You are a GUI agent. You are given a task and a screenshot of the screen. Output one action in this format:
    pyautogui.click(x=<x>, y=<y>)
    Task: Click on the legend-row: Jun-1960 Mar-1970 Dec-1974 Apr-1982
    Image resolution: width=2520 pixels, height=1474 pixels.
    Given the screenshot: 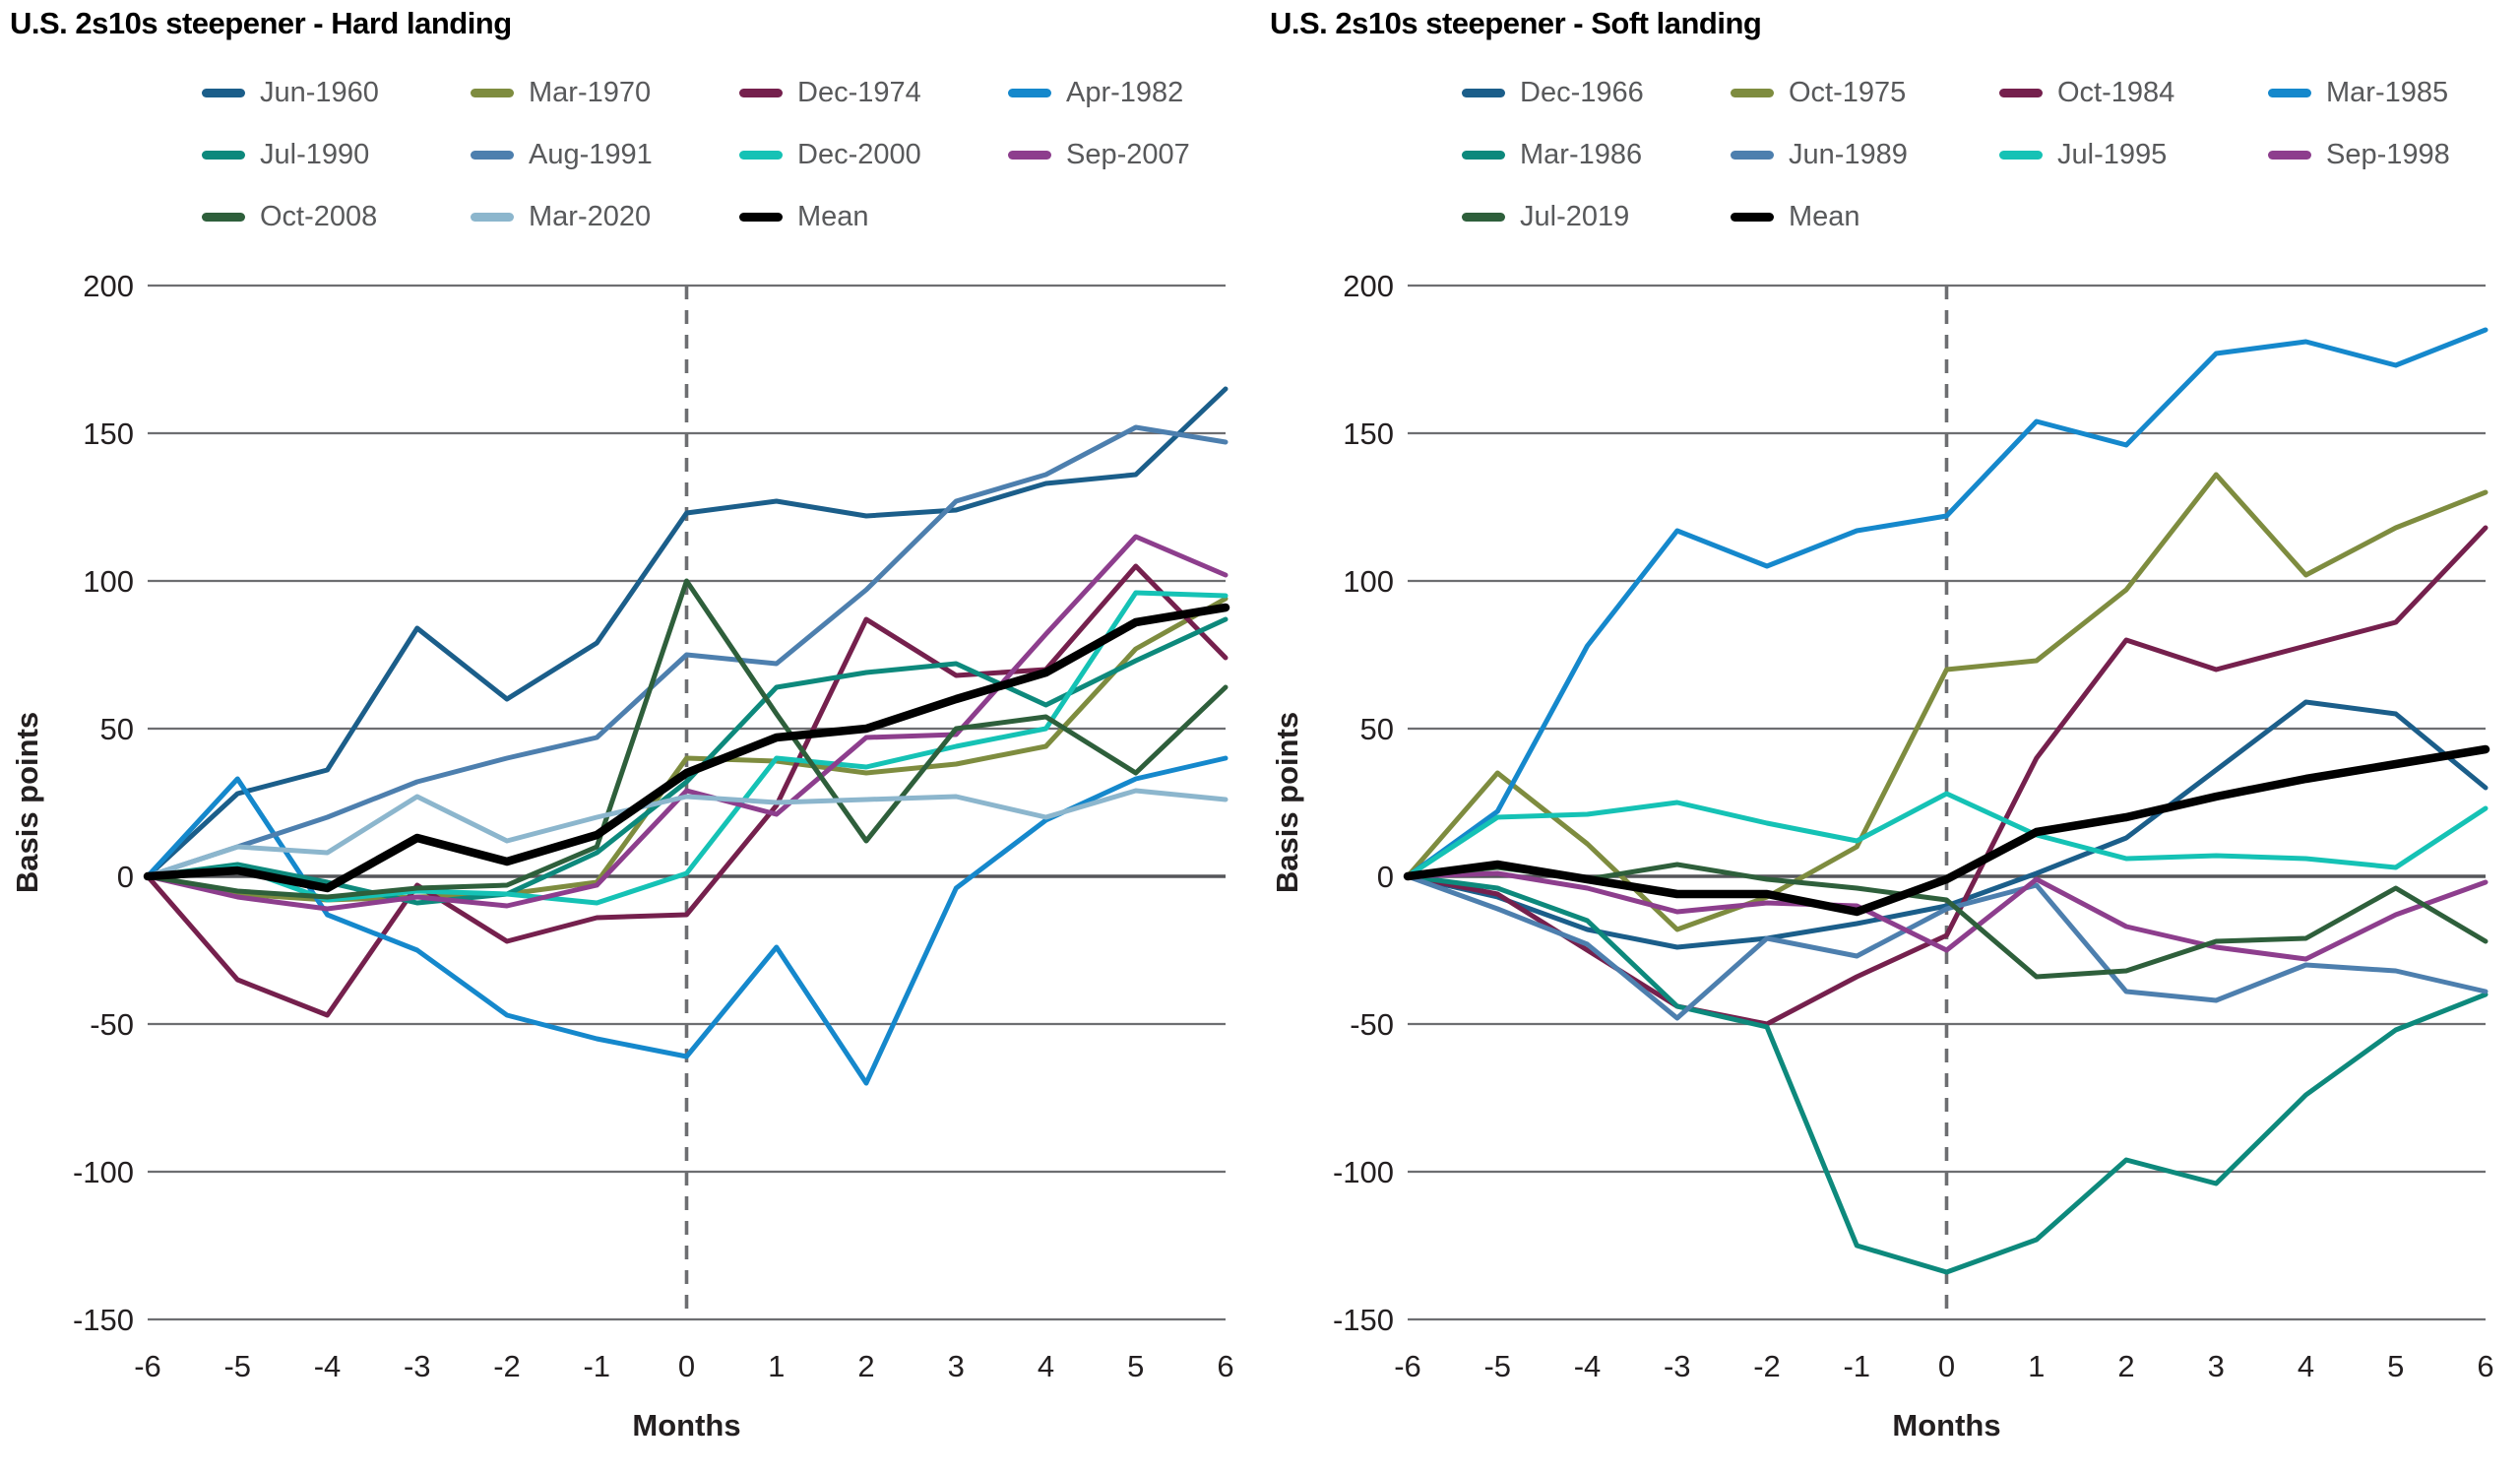 What is the action you would take?
    pyautogui.click(x=739, y=93)
    